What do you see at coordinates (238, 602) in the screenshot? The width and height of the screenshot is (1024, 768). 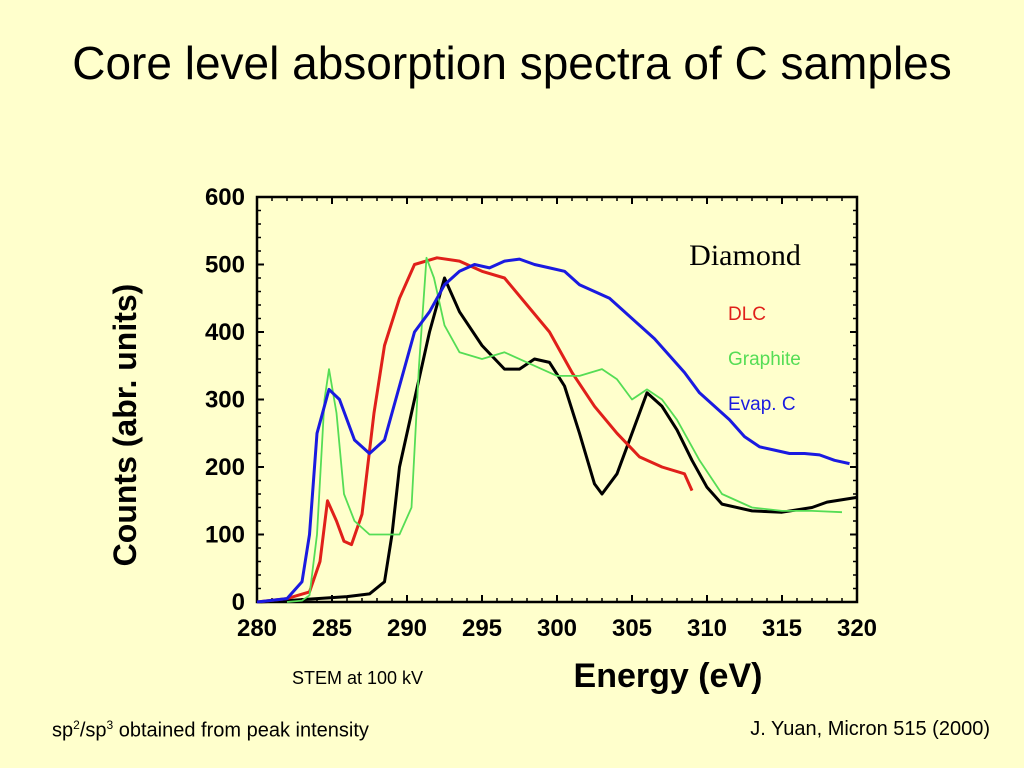 I see `y-tick-label: 0` at bounding box center [238, 602].